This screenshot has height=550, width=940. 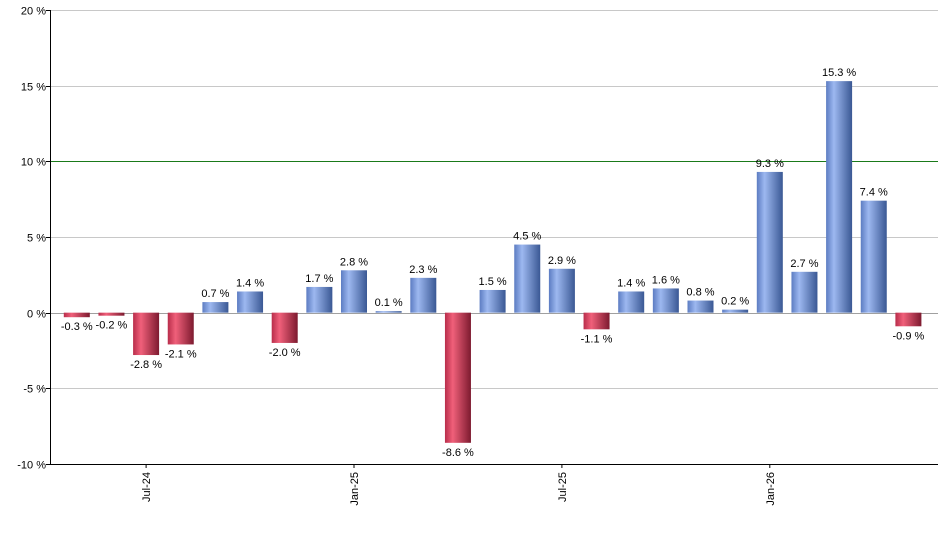 I want to click on data-label: 0.1 %, so click(x=389, y=303).